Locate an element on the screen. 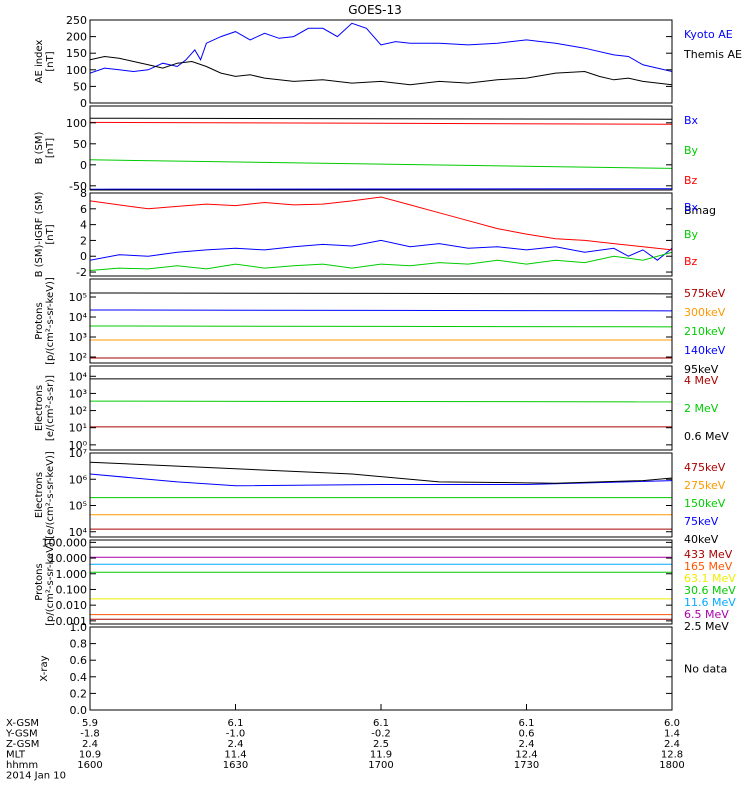 The height and width of the screenshot is (804, 750). ytick-label-dbres-5: 8 is located at coordinates (83, 193).